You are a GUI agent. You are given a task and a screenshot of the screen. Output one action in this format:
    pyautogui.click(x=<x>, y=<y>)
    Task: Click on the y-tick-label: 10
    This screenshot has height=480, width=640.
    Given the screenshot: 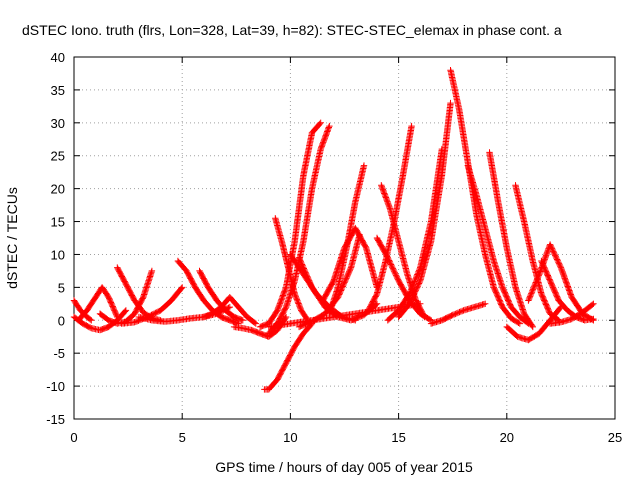 What is the action you would take?
    pyautogui.click(x=58, y=254)
    